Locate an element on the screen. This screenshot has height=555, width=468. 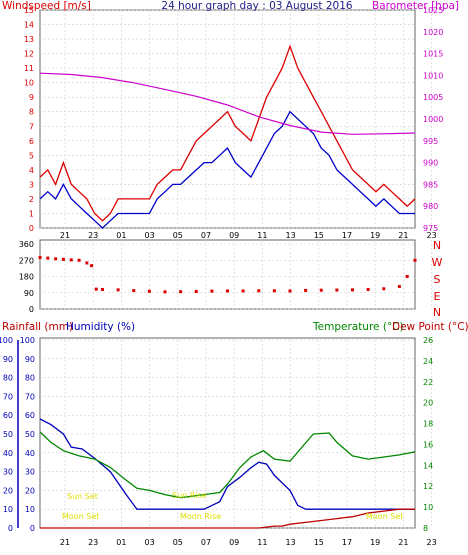
dewpoint-axis-title: Dew Point (°C) is located at coordinates (430, 327).